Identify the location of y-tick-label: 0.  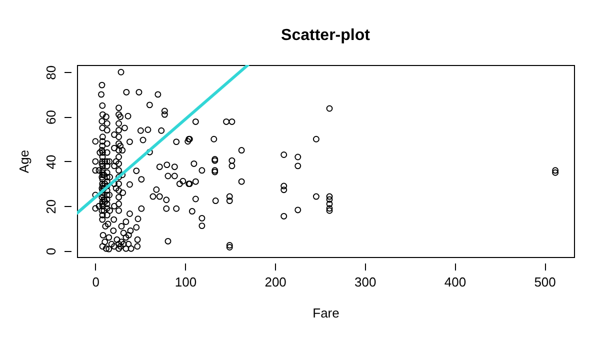
(51, 251).